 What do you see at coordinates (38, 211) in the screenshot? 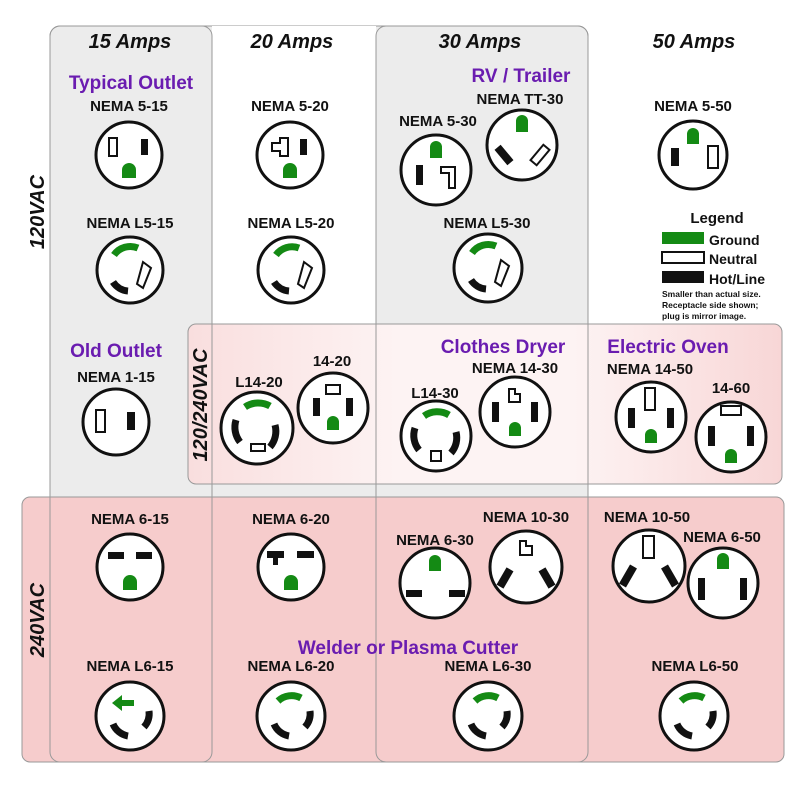
I see `voltage-label-120: 120VAC` at bounding box center [38, 211].